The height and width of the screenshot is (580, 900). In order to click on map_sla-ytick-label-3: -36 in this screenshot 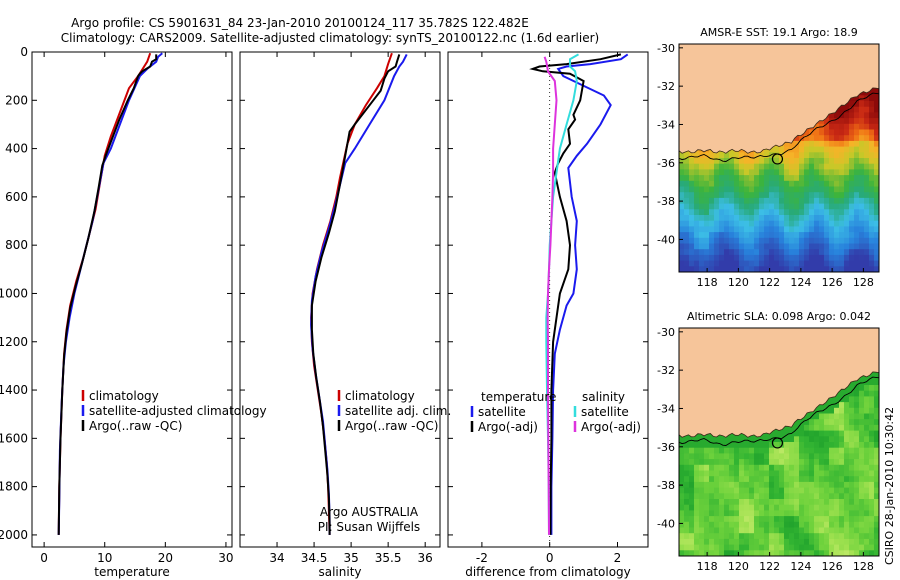, I will do `click(666, 447)`.